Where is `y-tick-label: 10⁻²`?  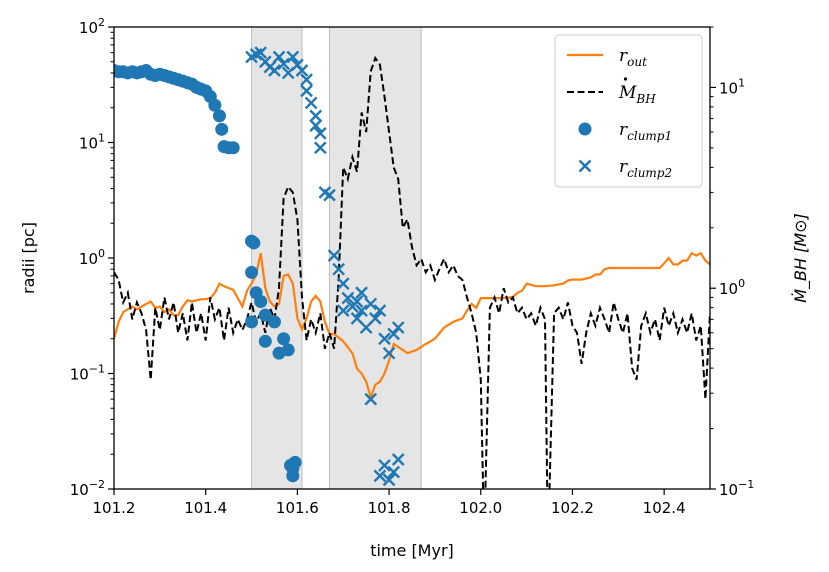 y-tick-label: 10⁻² is located at coordinates (87, 488).